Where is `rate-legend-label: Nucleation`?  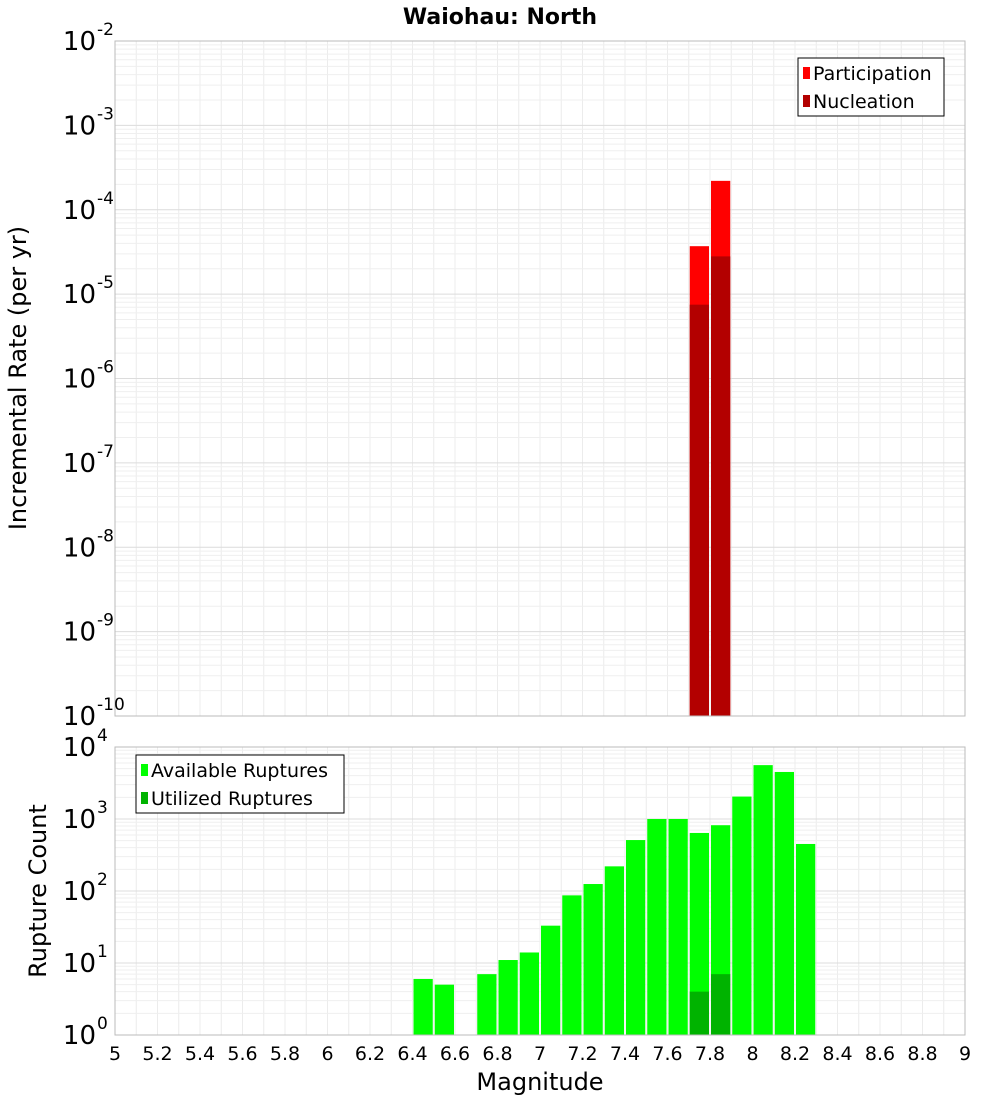 rate-legend-label: Nucleation is located at coordinates (864, 102).